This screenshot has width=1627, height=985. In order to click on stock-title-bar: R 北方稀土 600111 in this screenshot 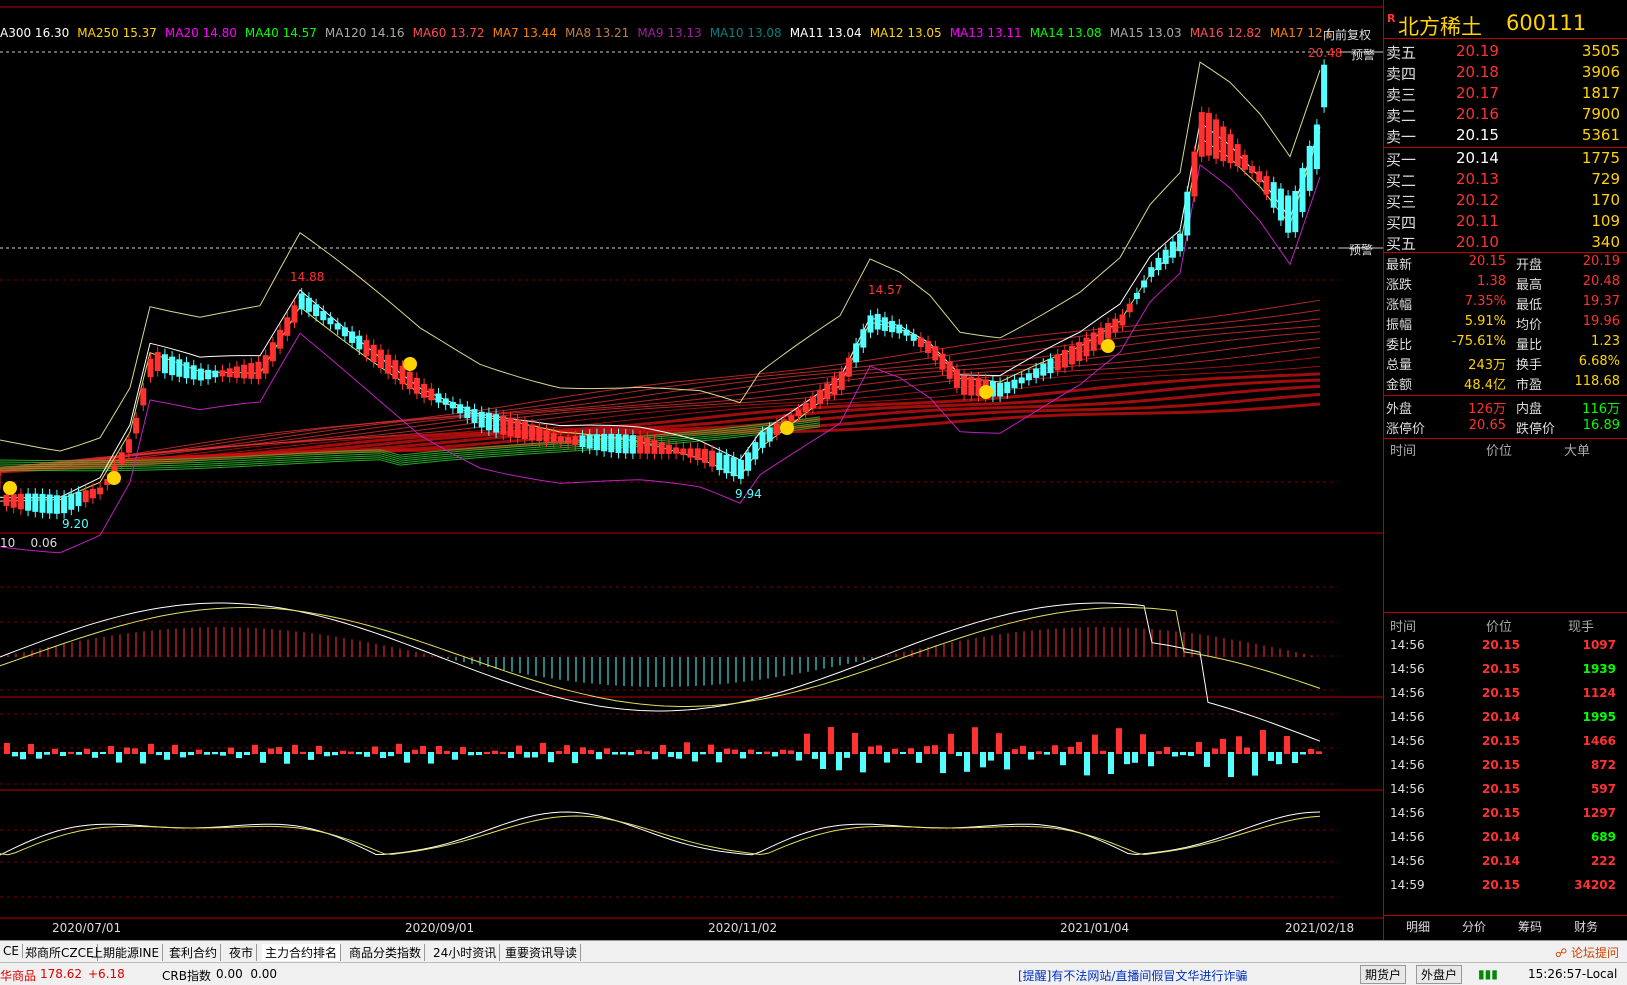, I will do `click(1505, 23)`.